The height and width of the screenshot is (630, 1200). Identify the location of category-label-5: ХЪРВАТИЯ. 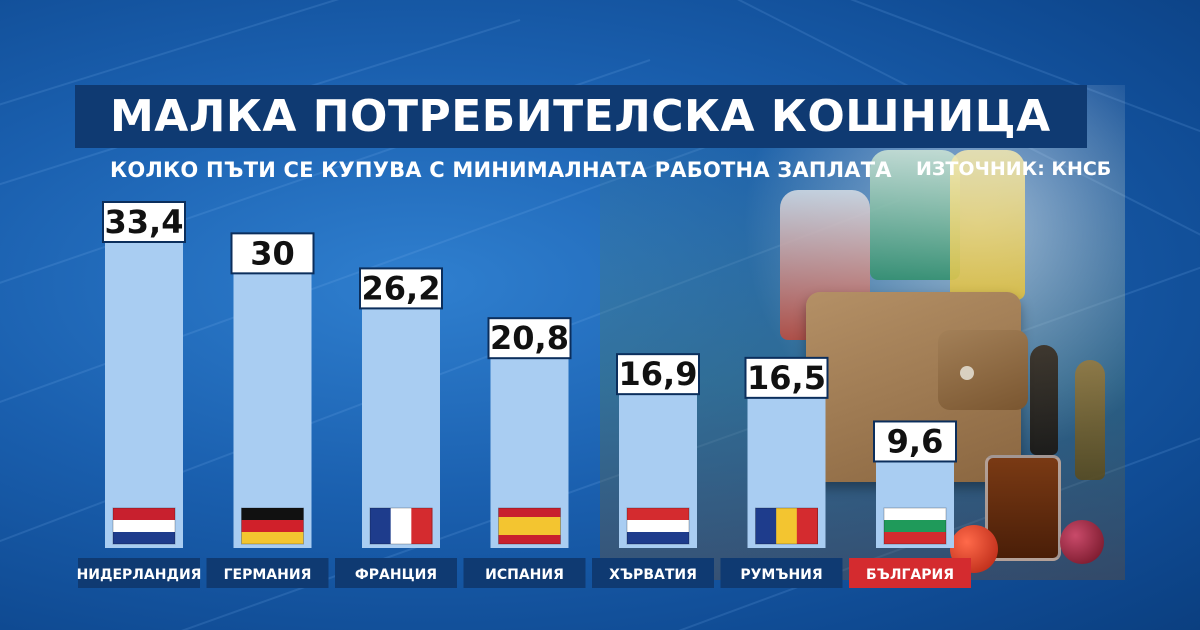
(653, 575).